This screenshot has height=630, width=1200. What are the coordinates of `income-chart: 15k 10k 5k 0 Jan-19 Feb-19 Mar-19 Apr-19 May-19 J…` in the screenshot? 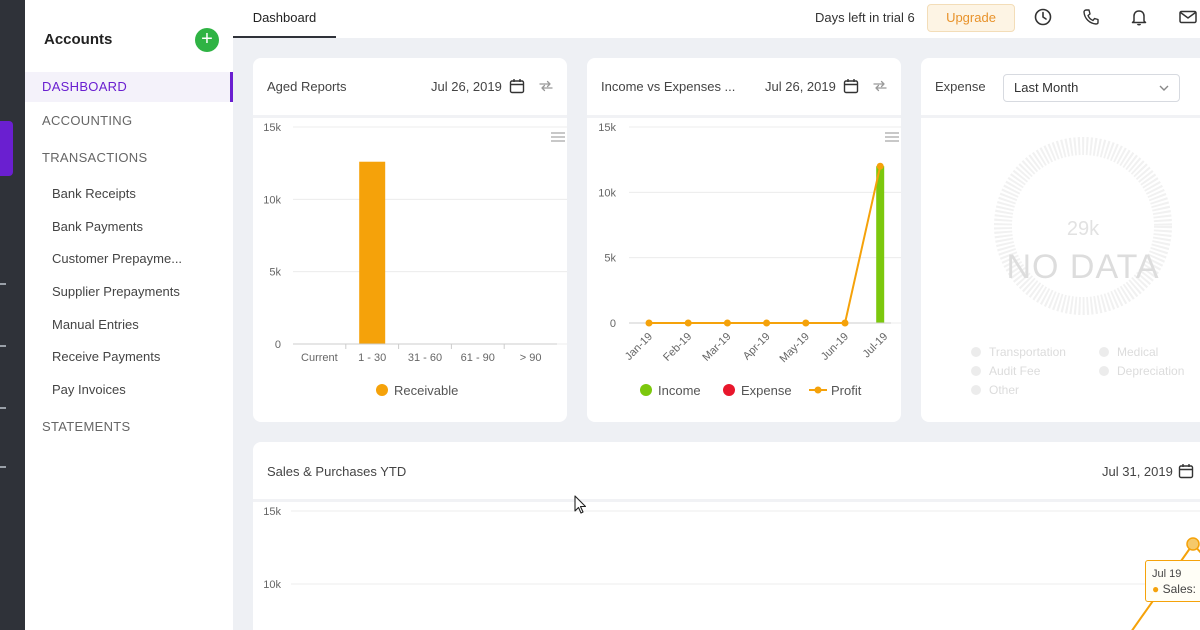 It's located at (749, 243).